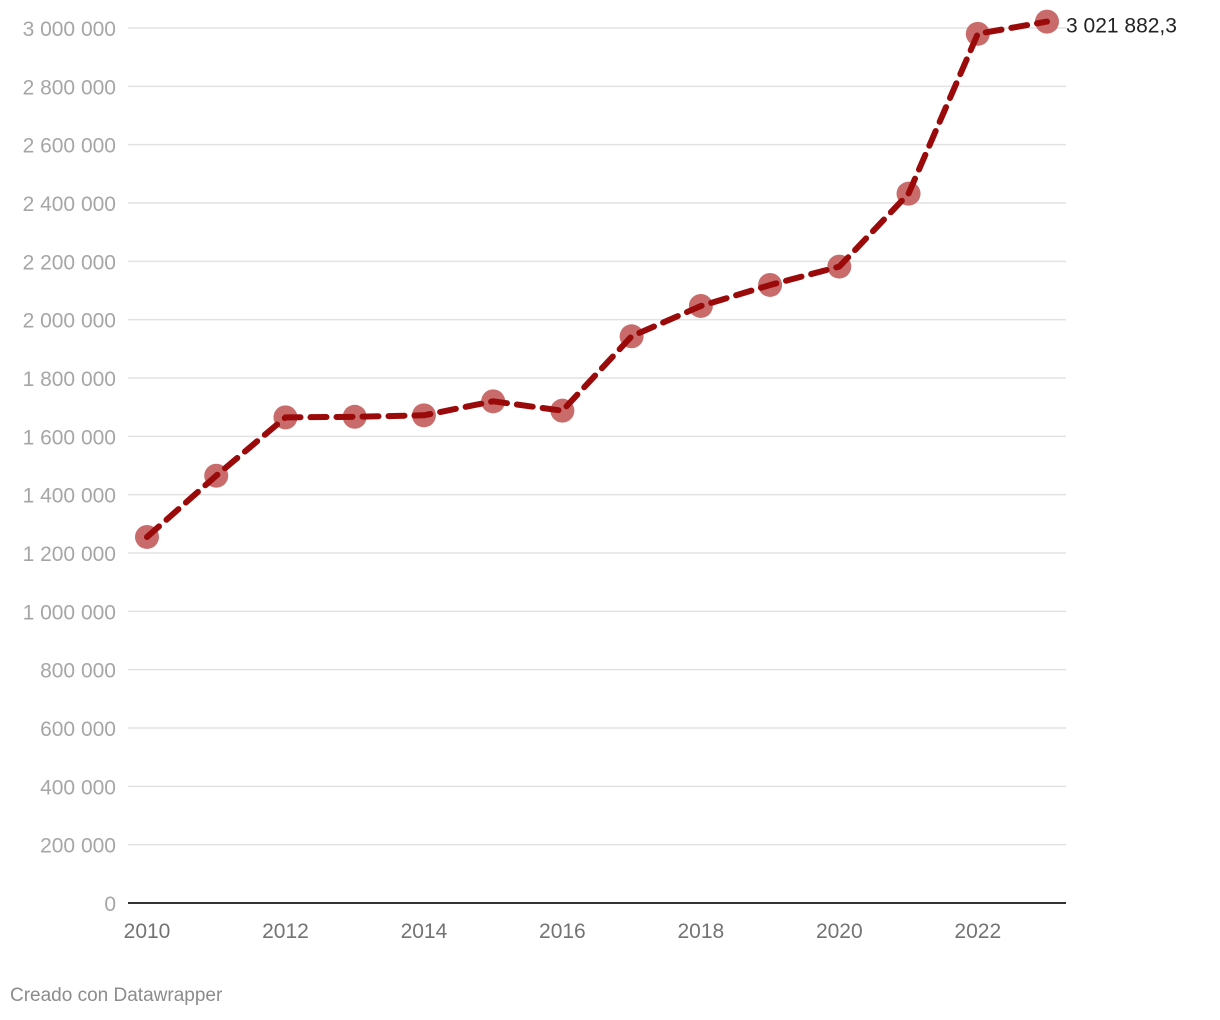  Describe the element at coordinates (69, 204) in the screenshot. I see `y-tick-label: 2 400 000` at that location.